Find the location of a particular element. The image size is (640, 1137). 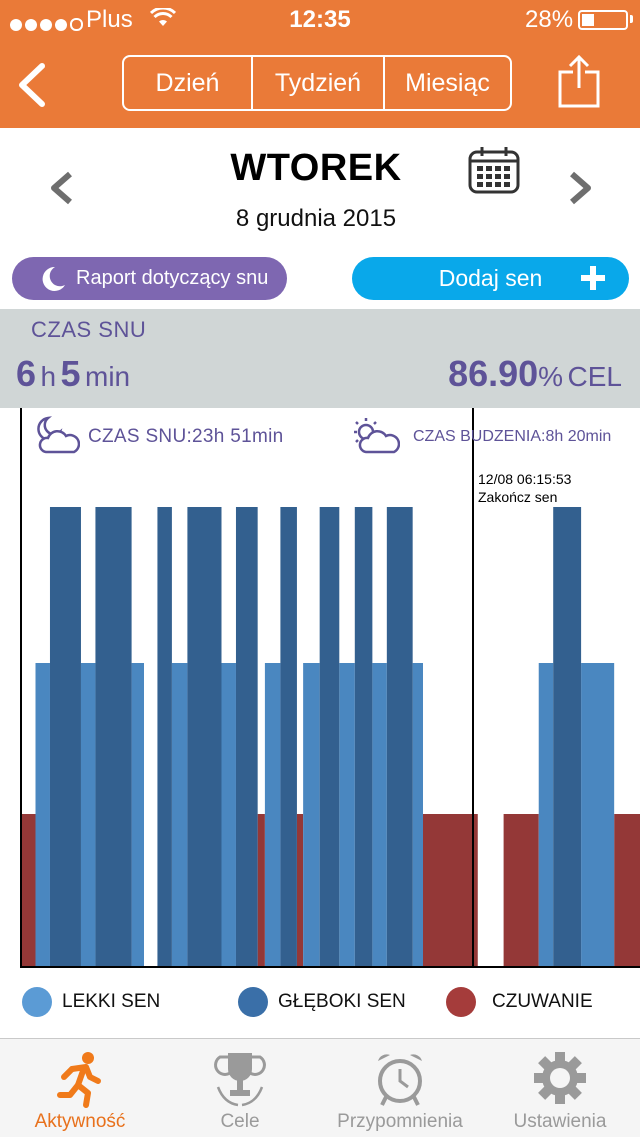

tab-month-label: Miesiąc is located at coordinates (447, 82).